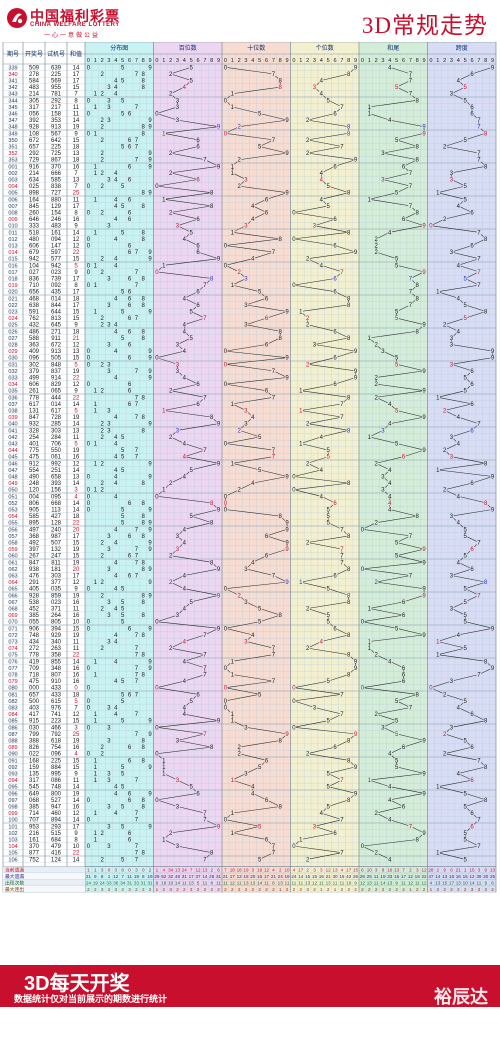  Describe the element at coordinates (273, 882) in the screenshot. I see `stats-value: 8` at that location.